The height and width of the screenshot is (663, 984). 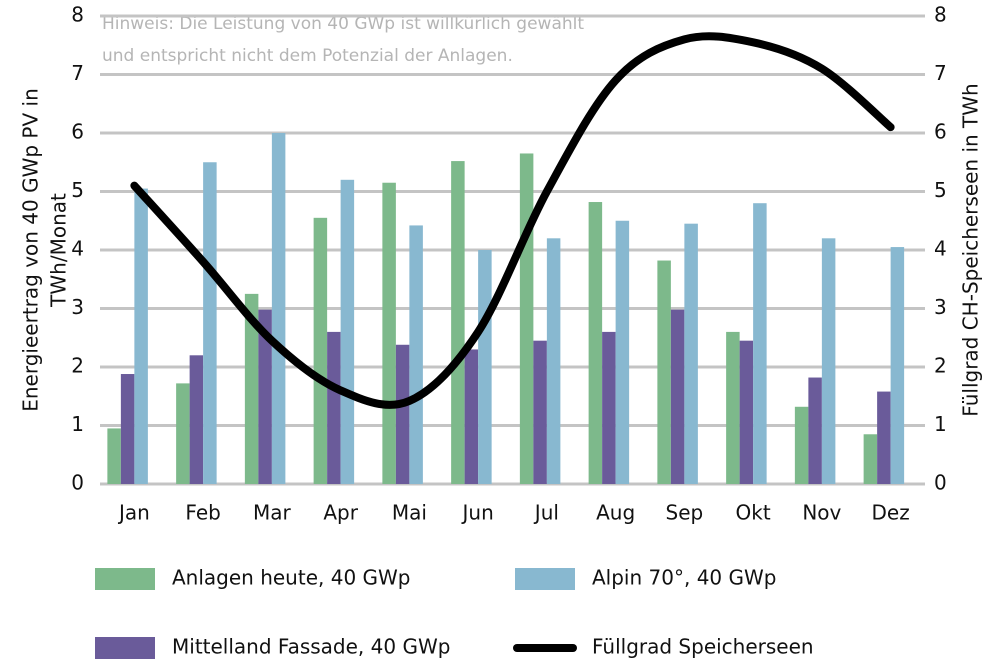 What do you see at coordinates (77, 190) in the screenshot?
I see `y-tick-label: 5` at bounding box center [77, 190].